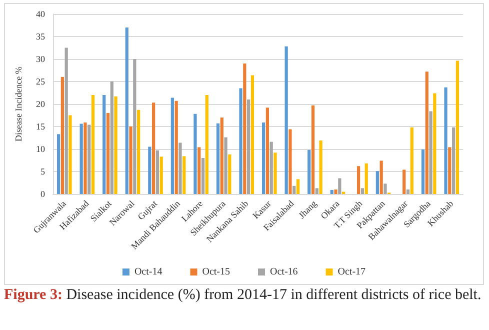 The image size is (489, 330). What do you see at coordinates (41, 59) in the screenshot?
I see `y-tick-label: 30` at bounding box center [41, 59].